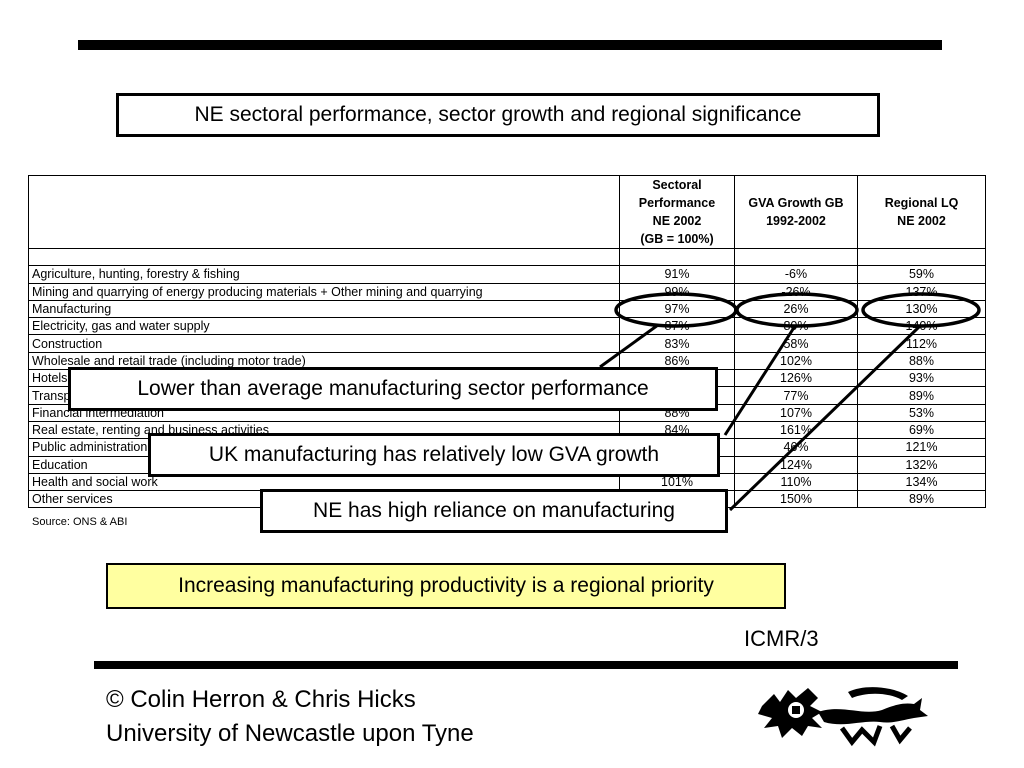 This screenshot has height=768, width=1024. I want to click on cell-perf: 87%, so click(677, 326).